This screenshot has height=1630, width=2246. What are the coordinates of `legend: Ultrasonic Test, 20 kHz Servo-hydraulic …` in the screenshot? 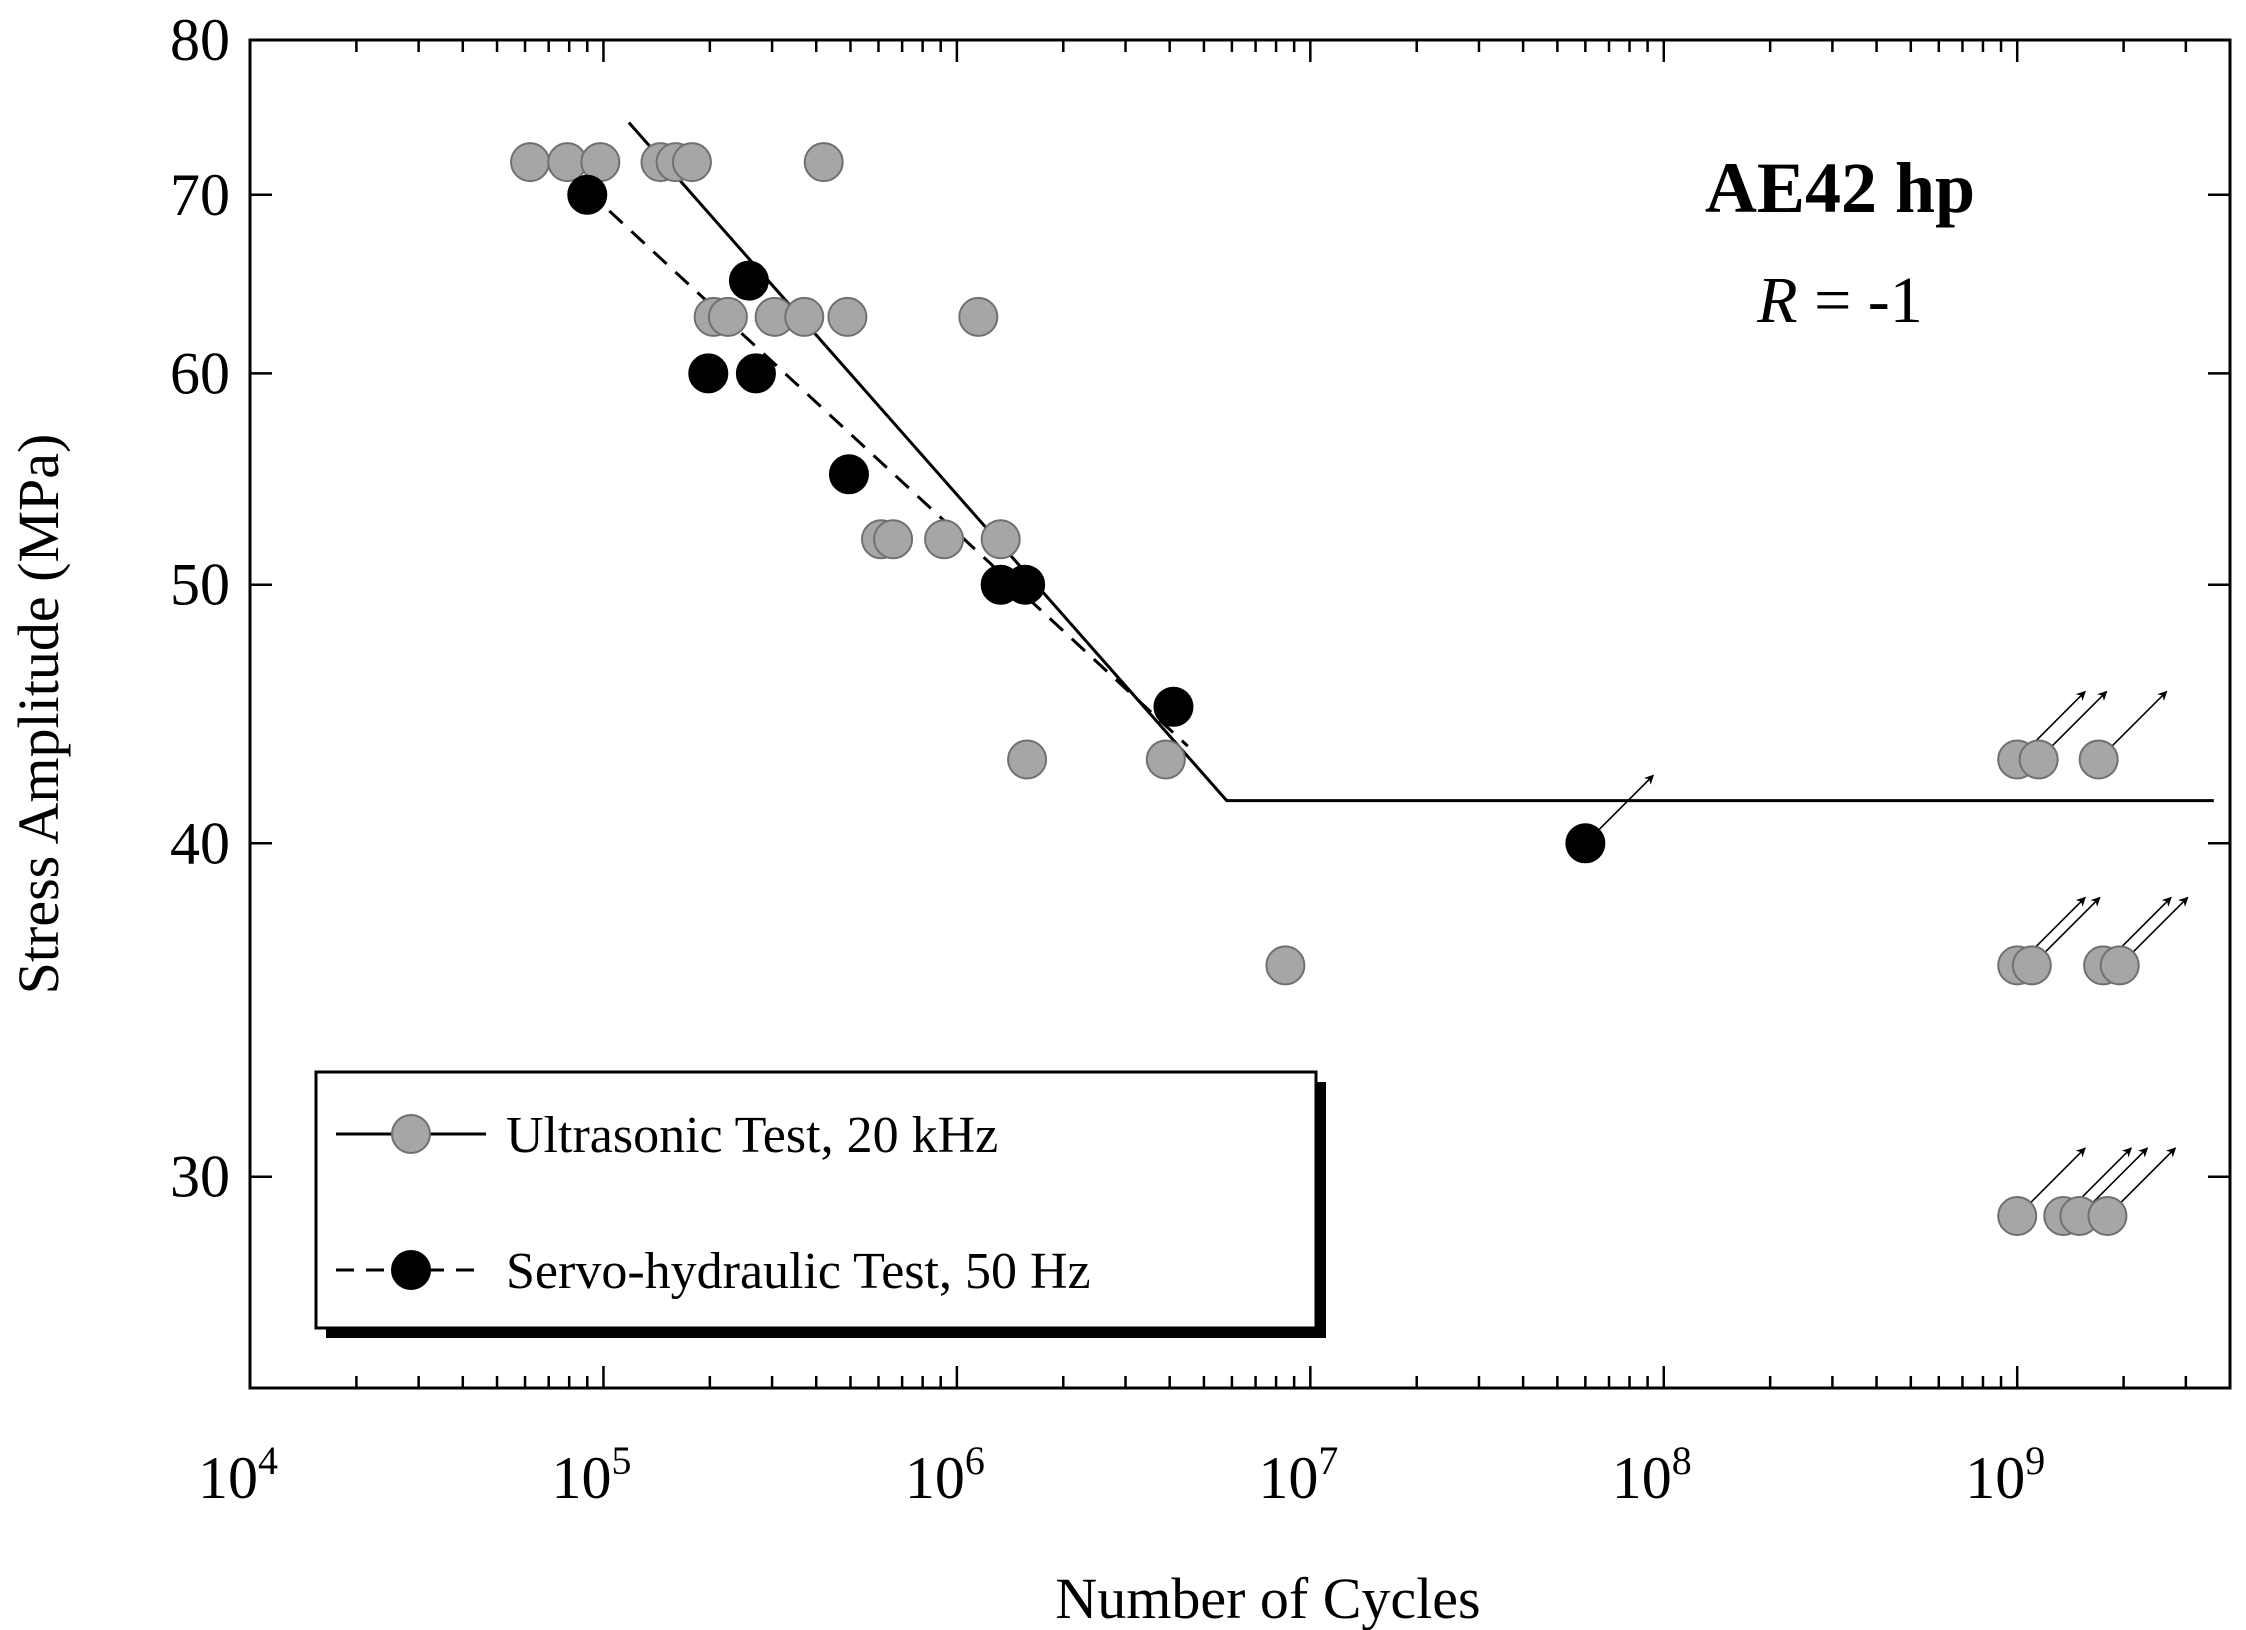 It's located at (820, 1204).